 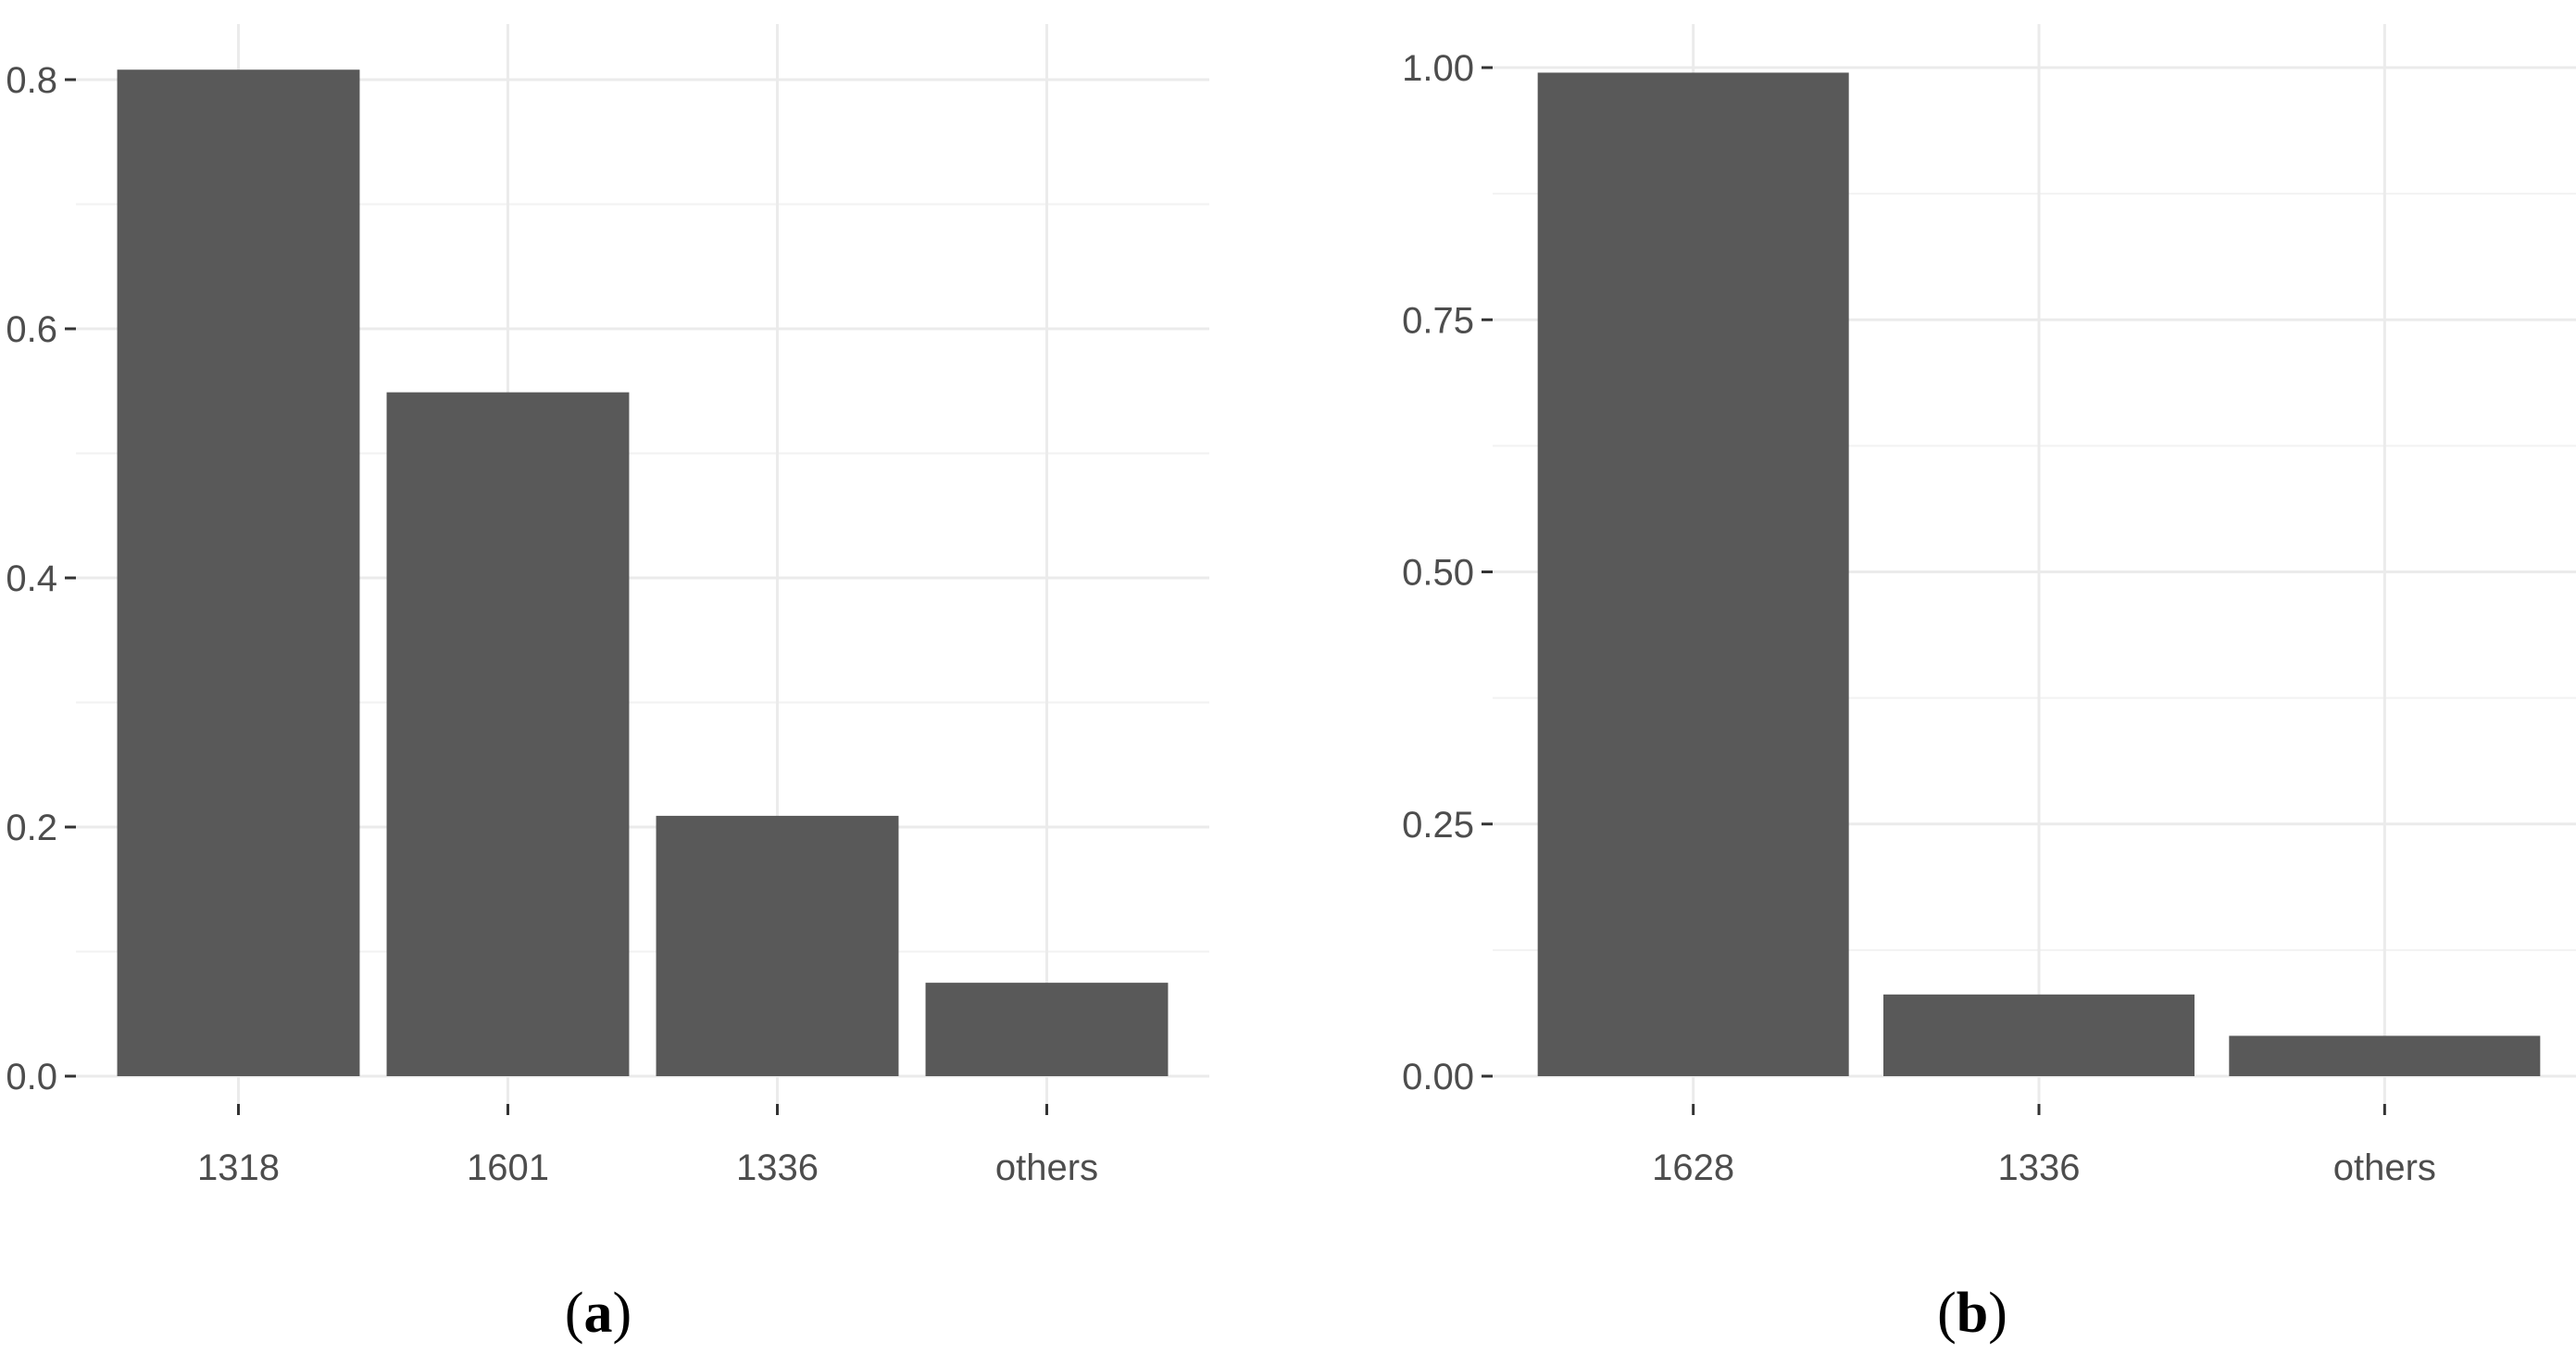 What do you see at coordinates (32, 578) in the screenshot?
I see `y-tick-label: 0.4` at bounding box center [32, 578].